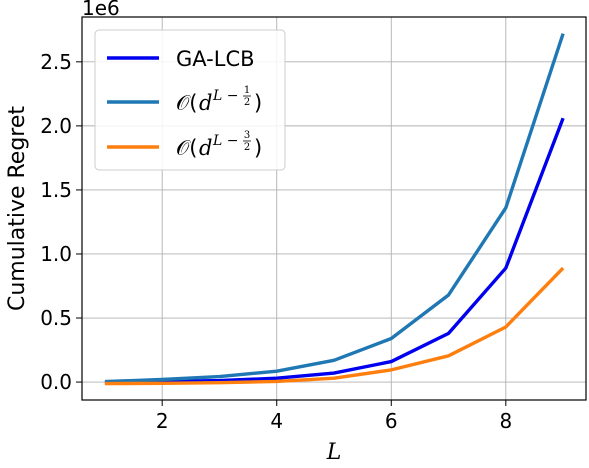 The width and height of the screenshot is (589, 468). I want to click on y-axis-ticks: 0.0 0.5 1.0 1.5 2.0 2.5, so click(61, 222).